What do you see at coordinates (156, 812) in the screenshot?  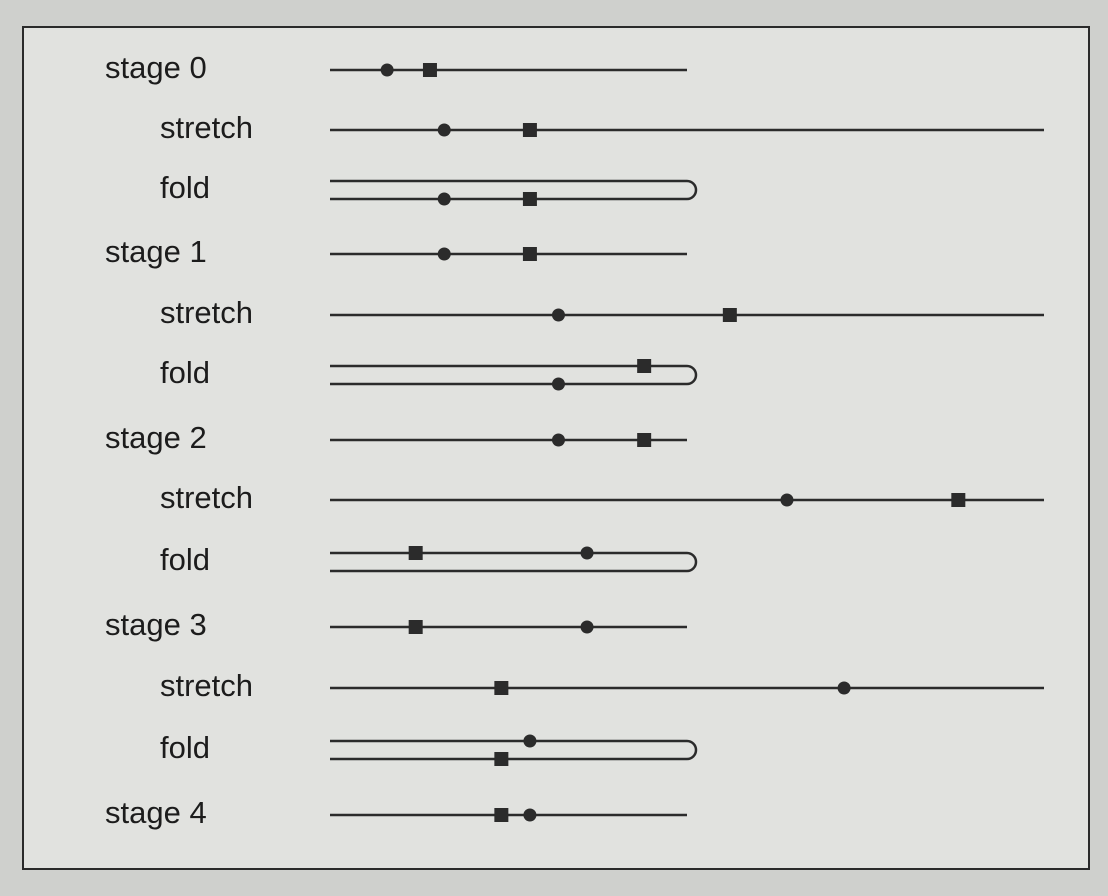 I see `stage-label: stage 4` at bounding box center [156, 812].